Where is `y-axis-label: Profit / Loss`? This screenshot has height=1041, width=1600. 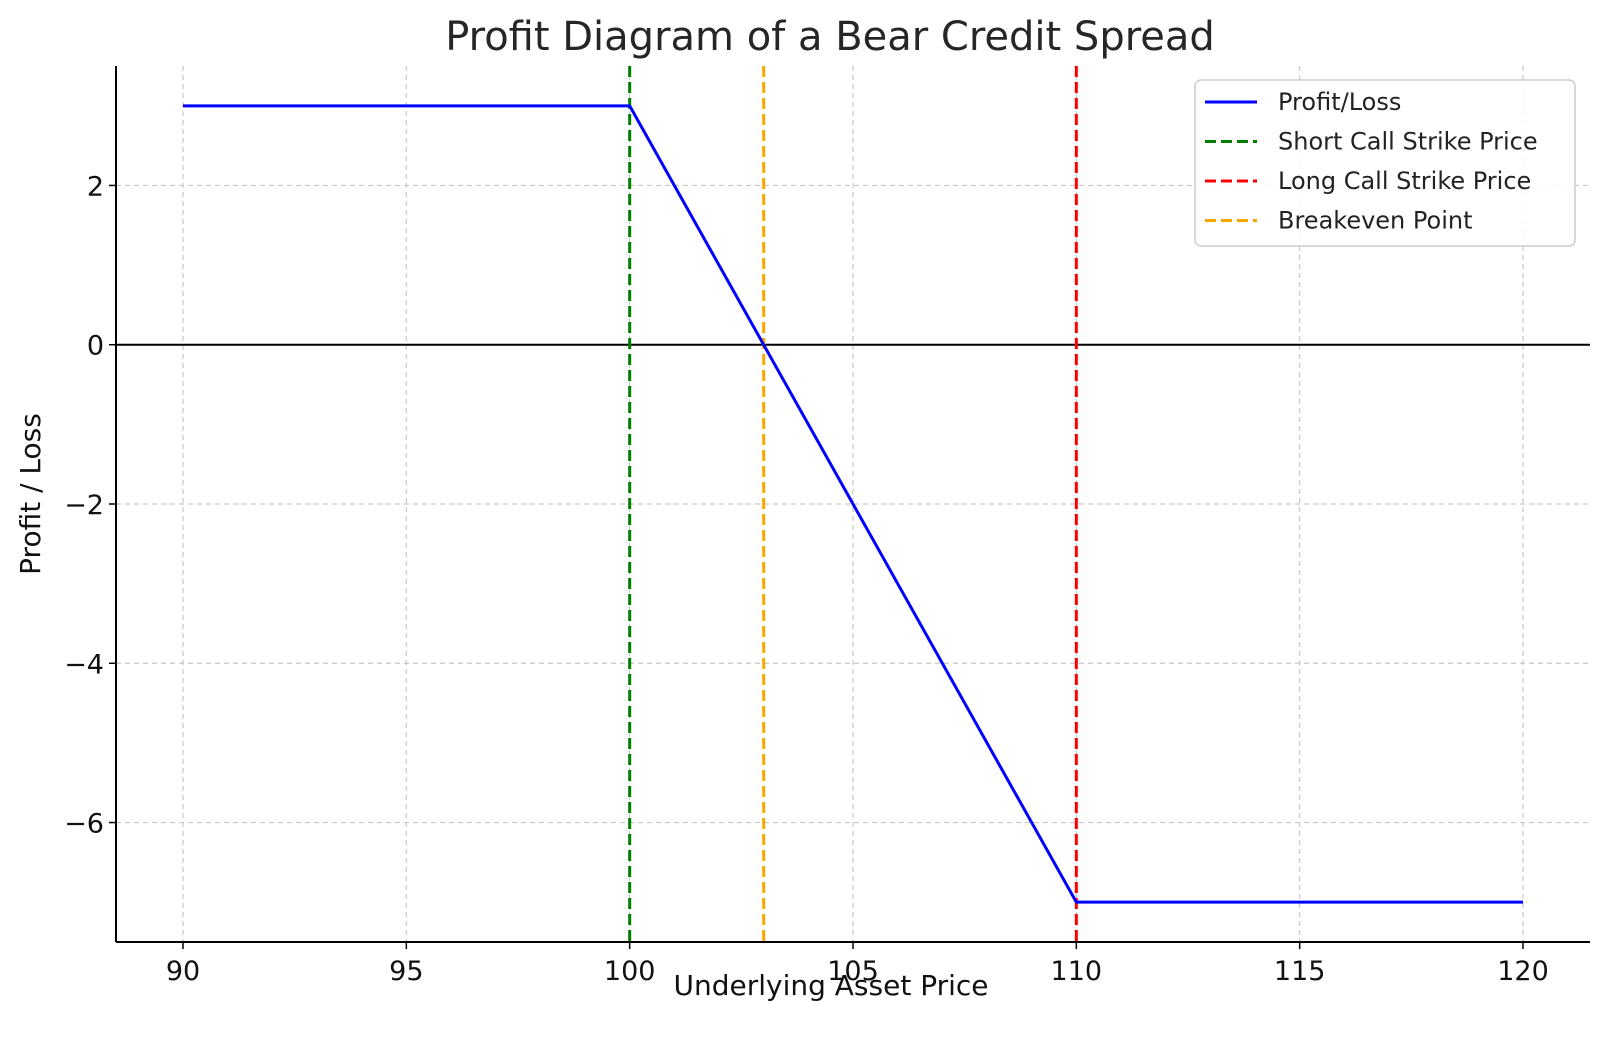
y-axis-label: Profit / Loss is located at coordinates (30, 494).